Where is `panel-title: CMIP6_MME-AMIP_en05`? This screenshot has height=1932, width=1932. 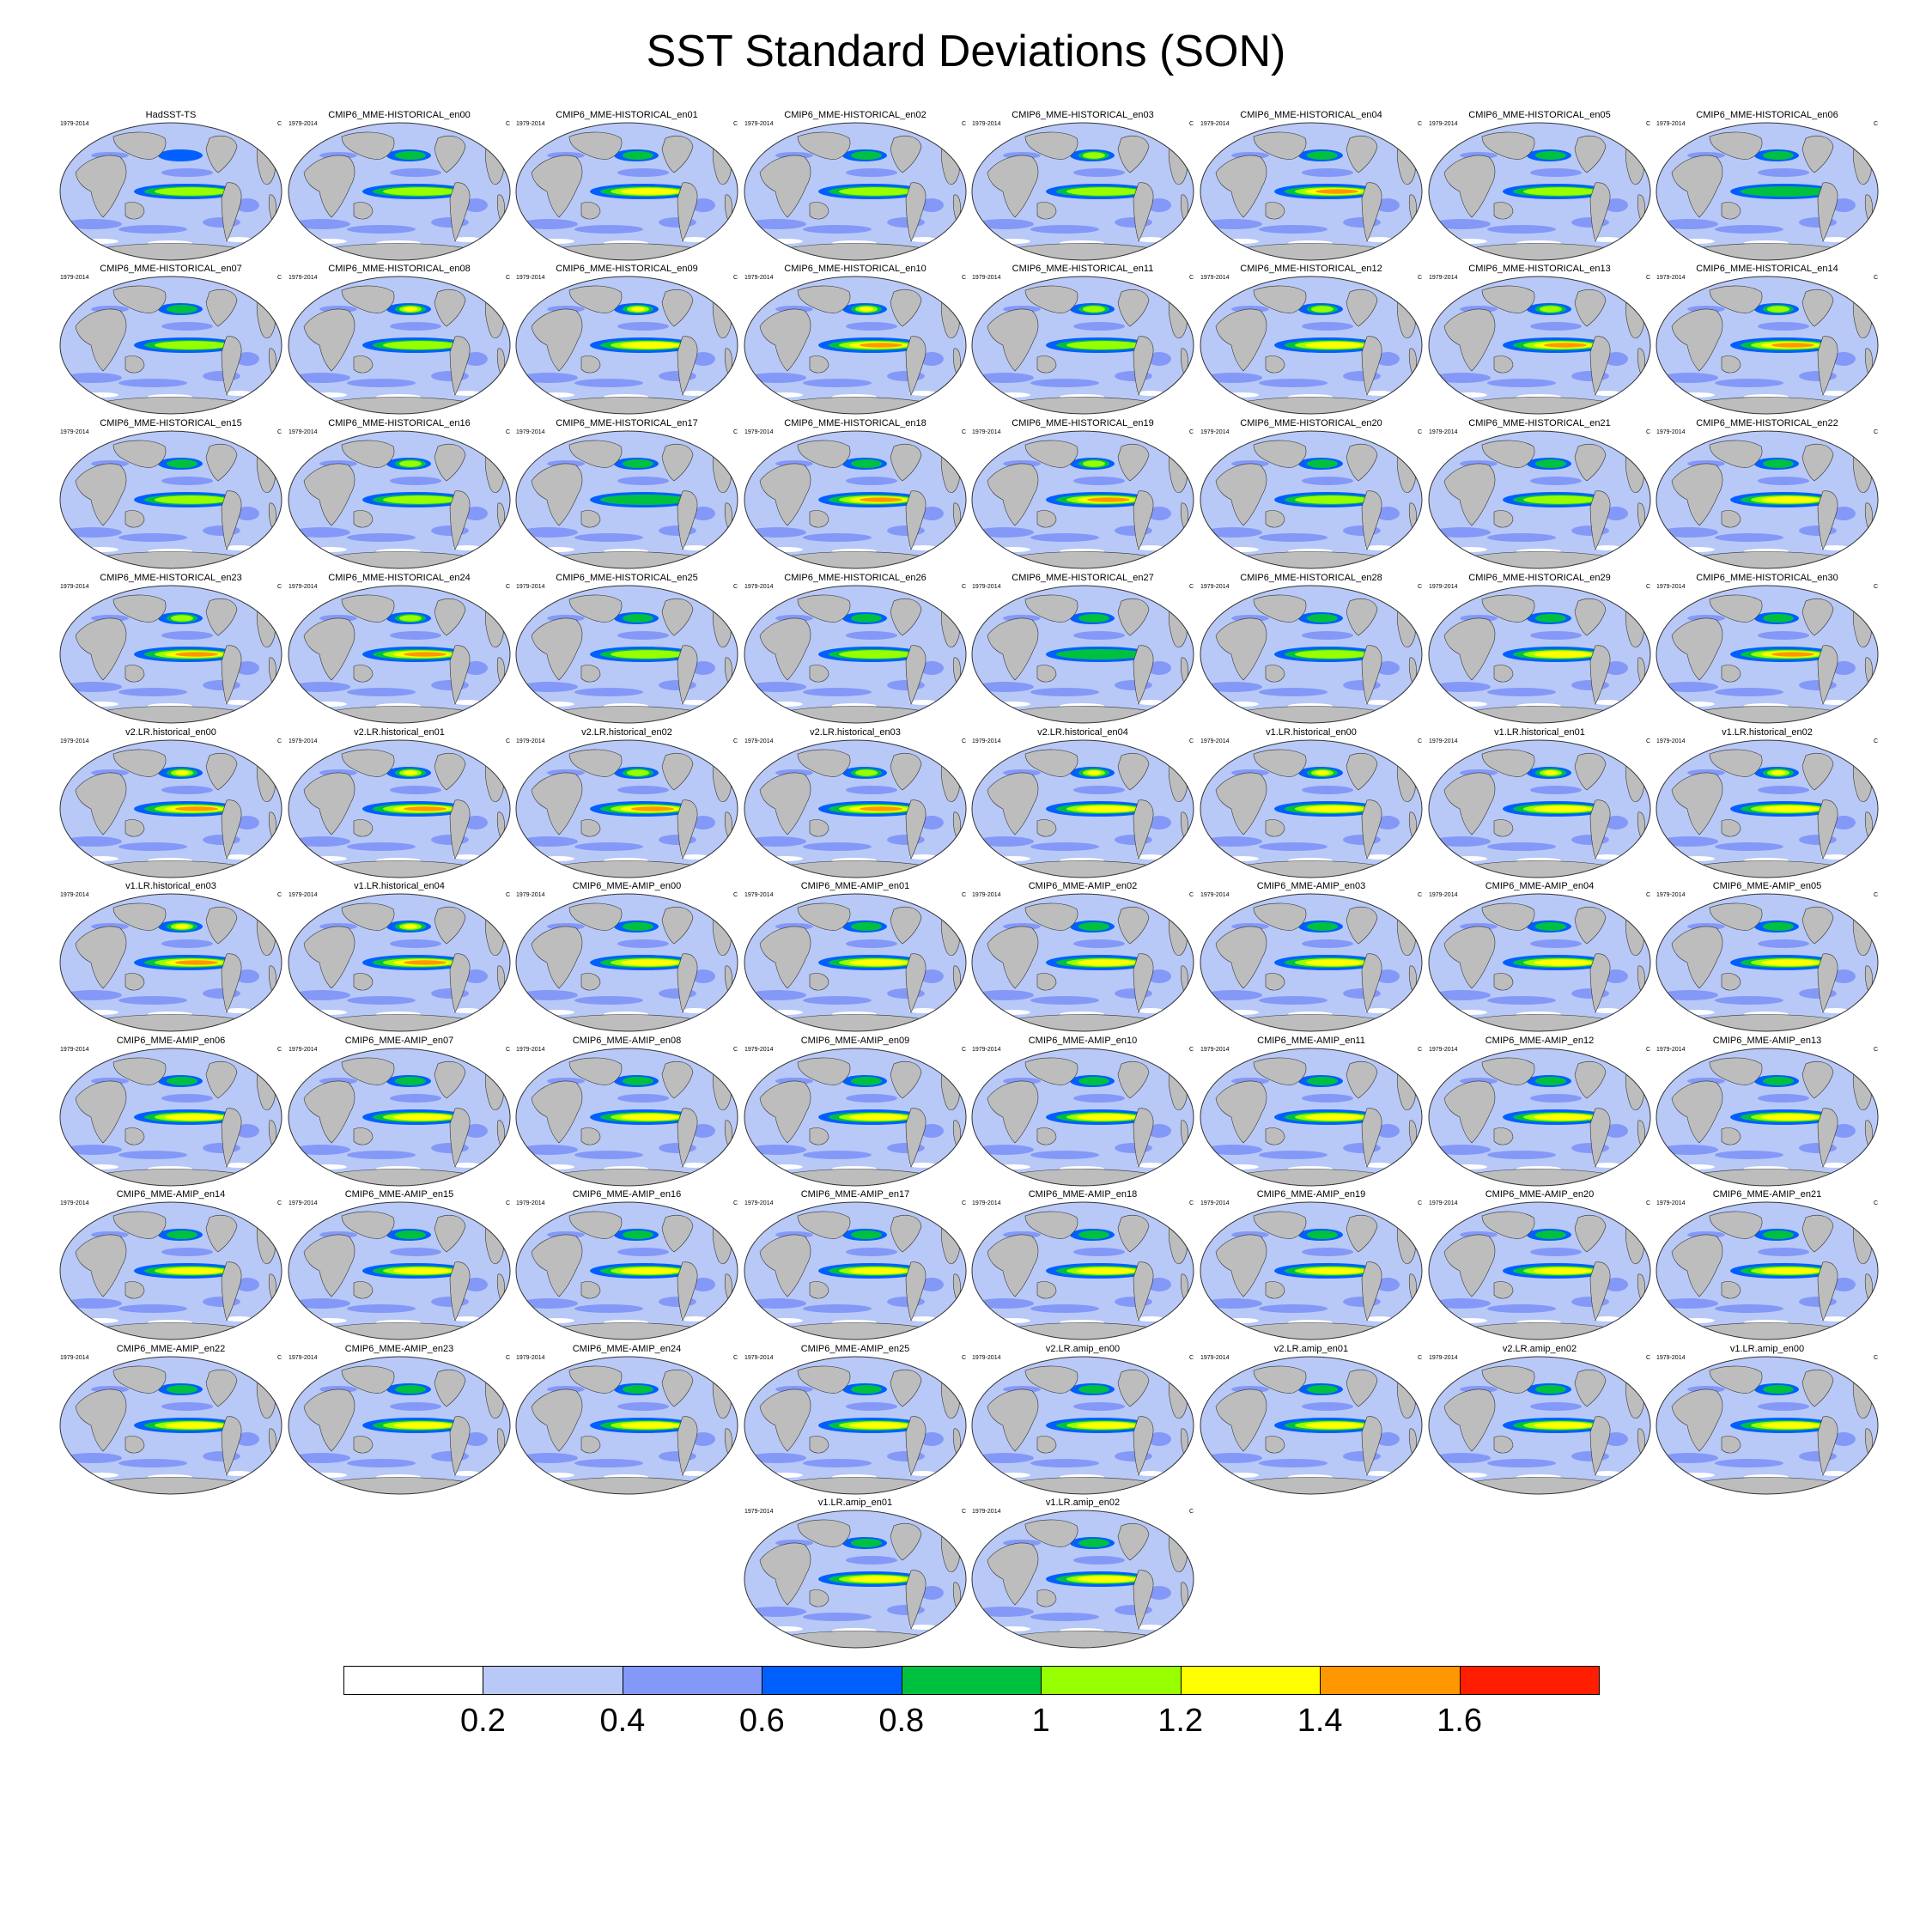 panel-title: CMIP6_MME-AMIP_en05 is located at coordinates (1767, 886).